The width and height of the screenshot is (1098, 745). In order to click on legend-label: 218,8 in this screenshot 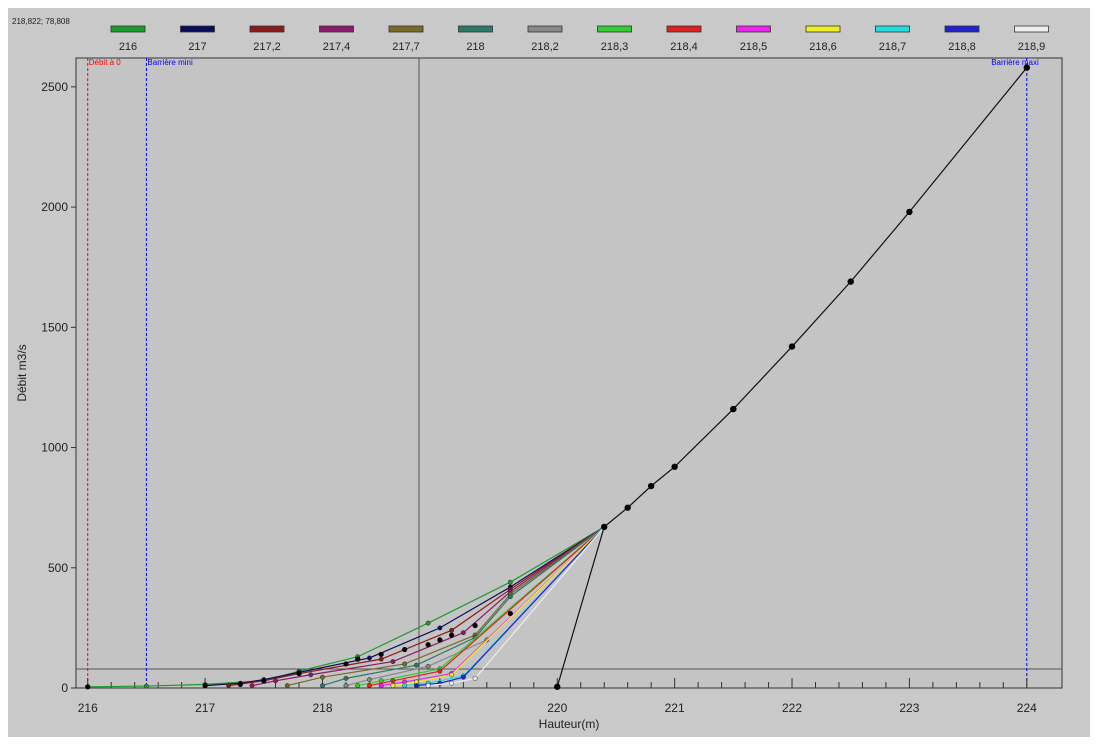, I will do `click(962, 47)`.